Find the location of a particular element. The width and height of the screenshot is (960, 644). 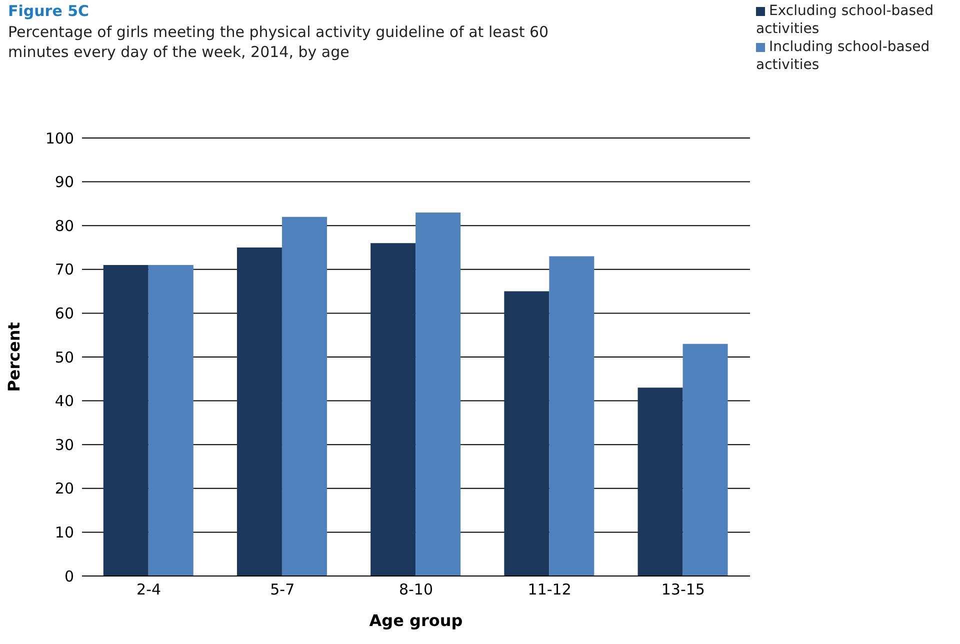

x-axis-title: Age group is located at coordinates (416, 620).